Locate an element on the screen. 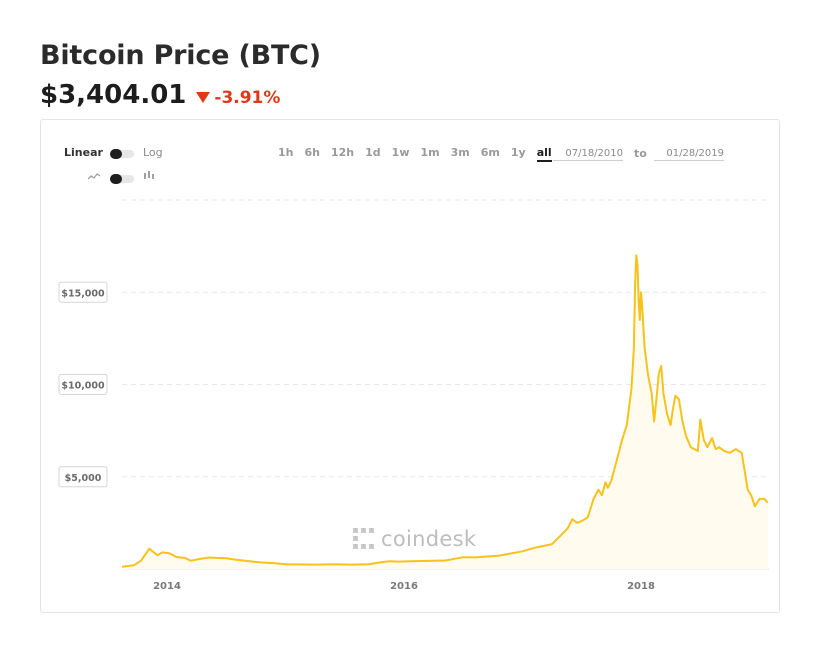 This screenshot has width=820, height=654. date-from-input: 07/18/2010 is located at coordinates (588, 154).